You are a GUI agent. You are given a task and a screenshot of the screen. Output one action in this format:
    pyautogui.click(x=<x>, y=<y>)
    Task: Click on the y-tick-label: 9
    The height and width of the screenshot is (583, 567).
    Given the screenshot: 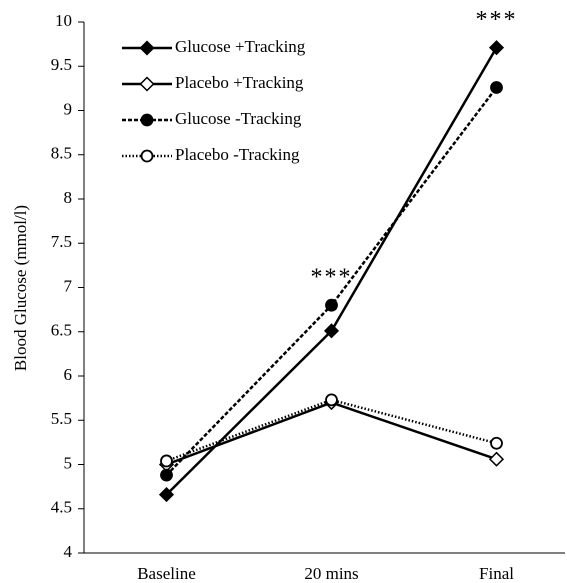 What is the action you would take?
    pyautogui.click(x=68, y=108)
    